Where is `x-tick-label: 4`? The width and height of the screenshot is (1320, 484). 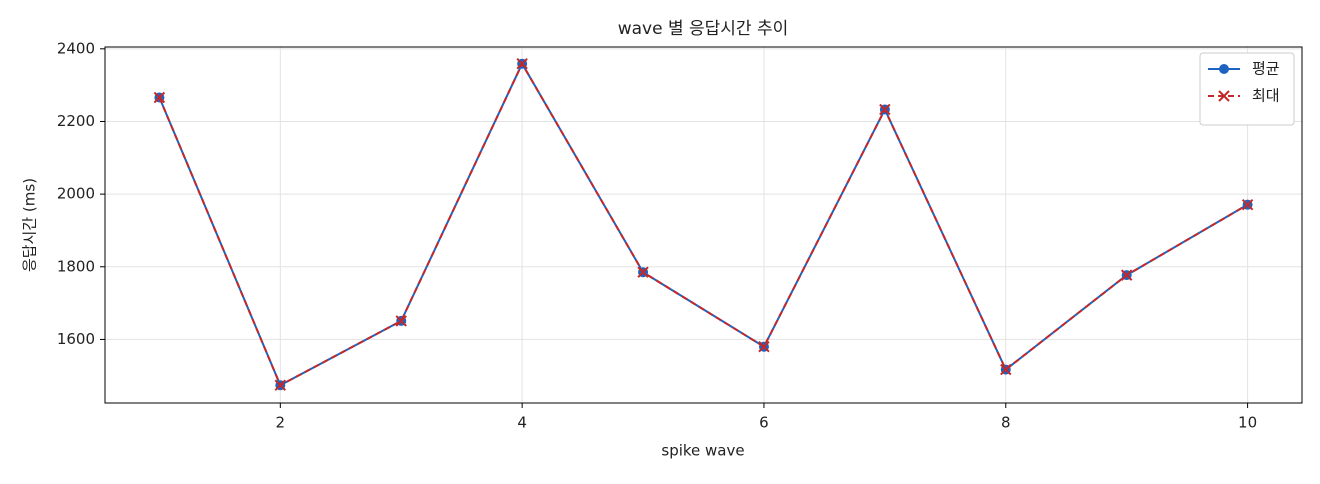 x-tick-label: 4 is located at coordinates (522, 423).